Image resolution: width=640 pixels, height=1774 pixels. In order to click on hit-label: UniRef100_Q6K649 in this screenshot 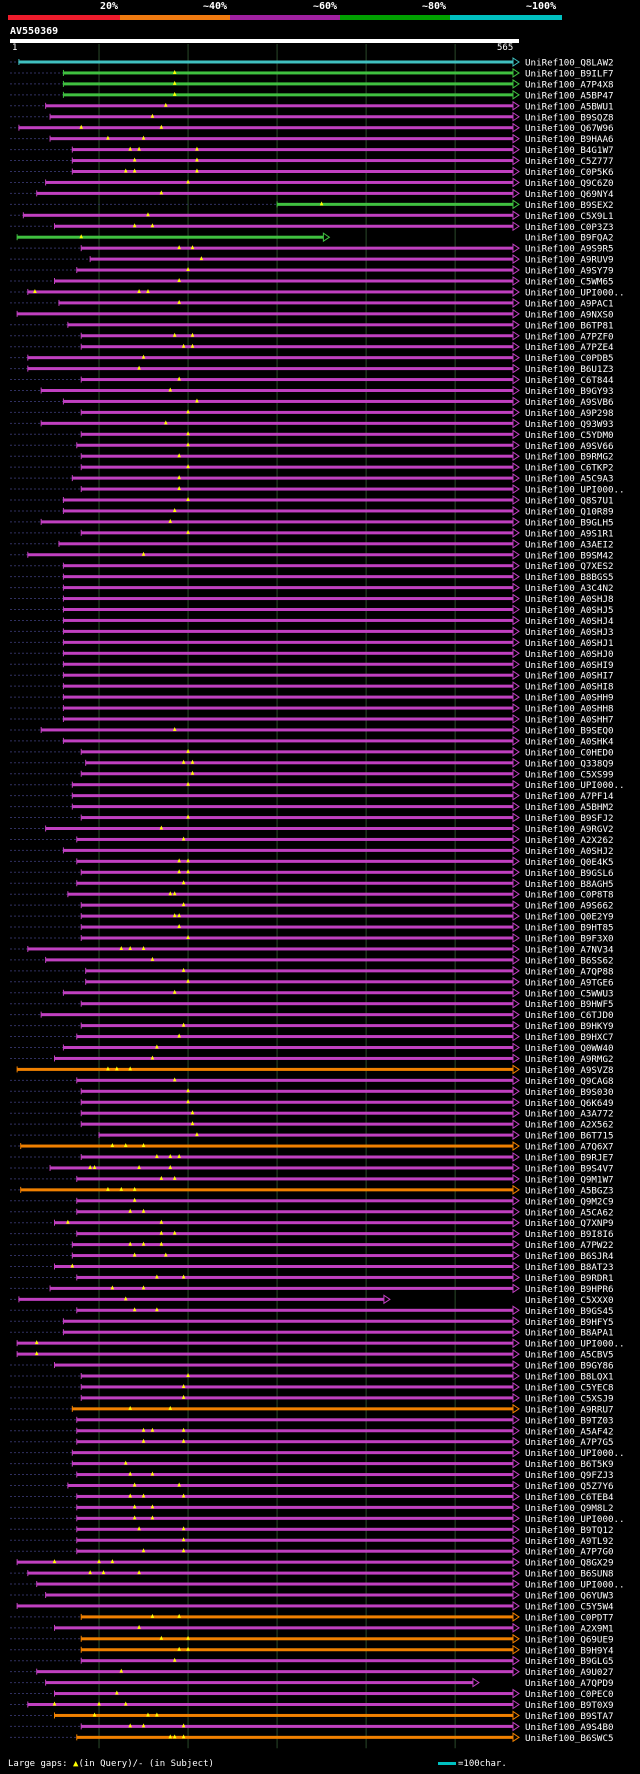, I will do `click(569, 1103)`.